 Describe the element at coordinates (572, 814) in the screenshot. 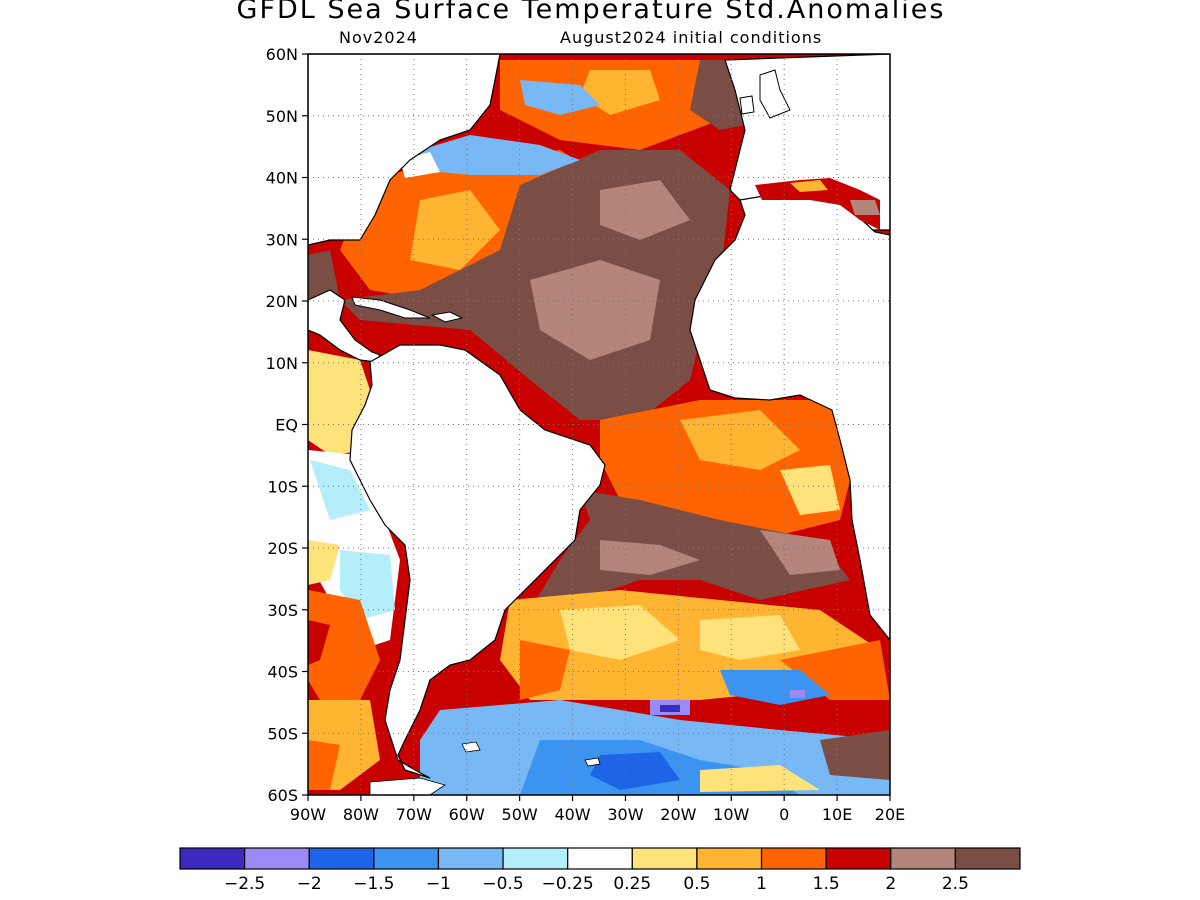

I see `lon-tick-label: 40W` at that location.